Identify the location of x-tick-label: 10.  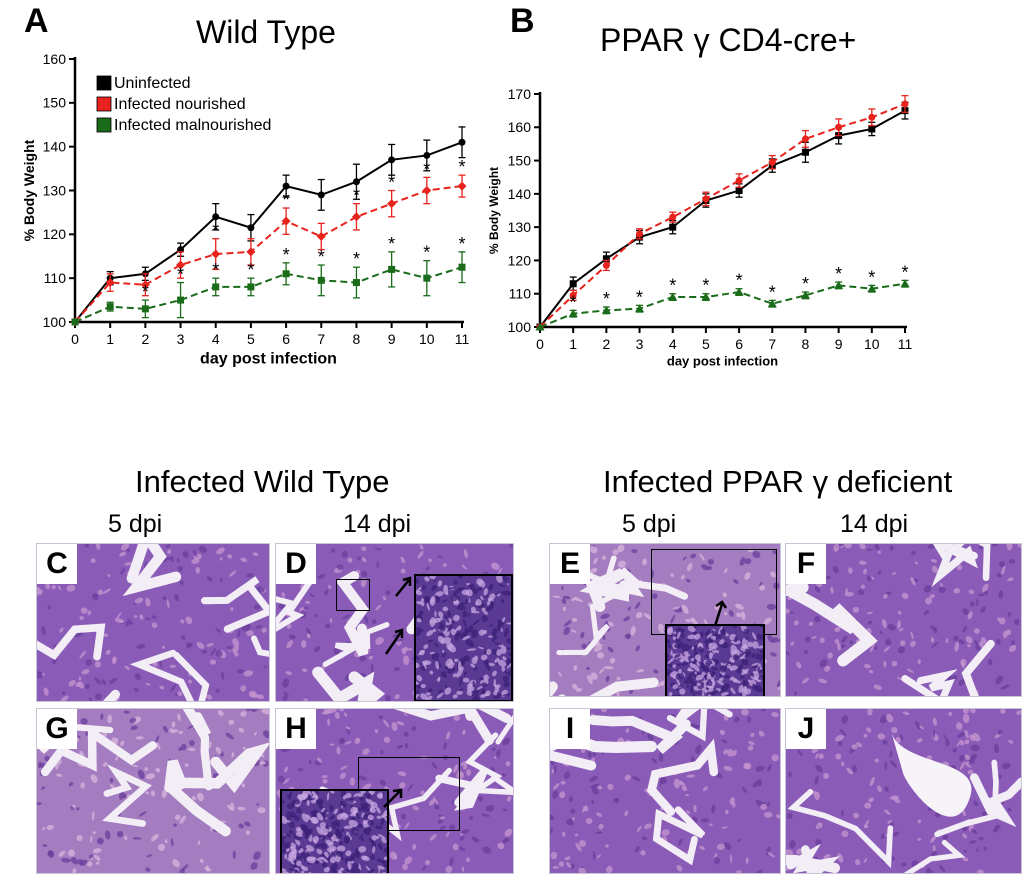
(872, 344).